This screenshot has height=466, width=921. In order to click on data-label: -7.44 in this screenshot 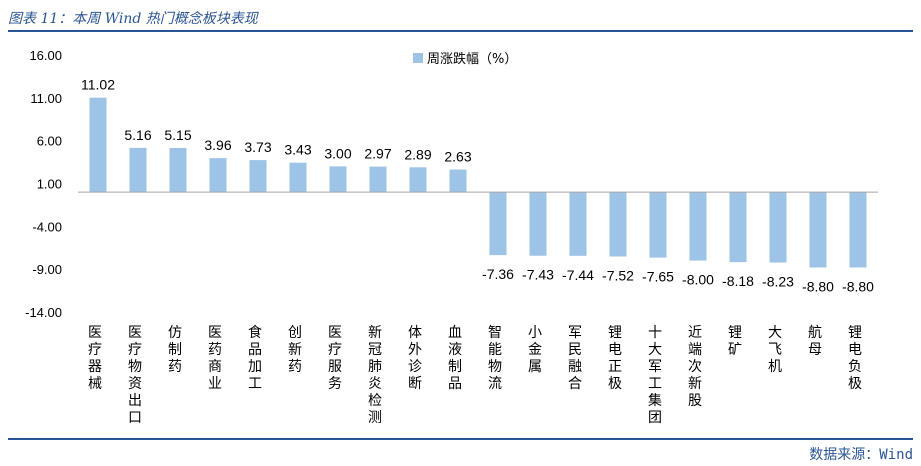, I will do `click(578, 275)`.